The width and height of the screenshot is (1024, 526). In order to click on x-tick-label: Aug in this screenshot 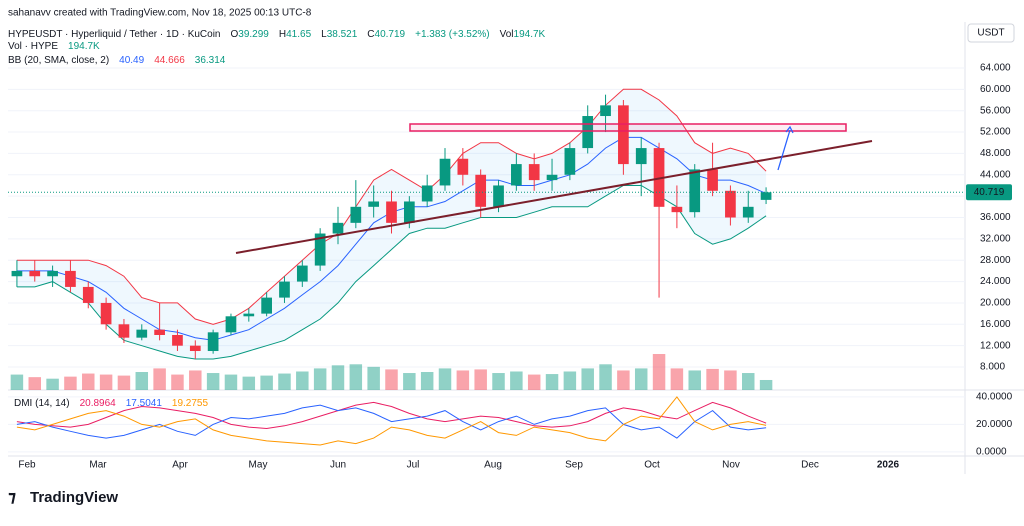, I will do `click(493, 465)`.